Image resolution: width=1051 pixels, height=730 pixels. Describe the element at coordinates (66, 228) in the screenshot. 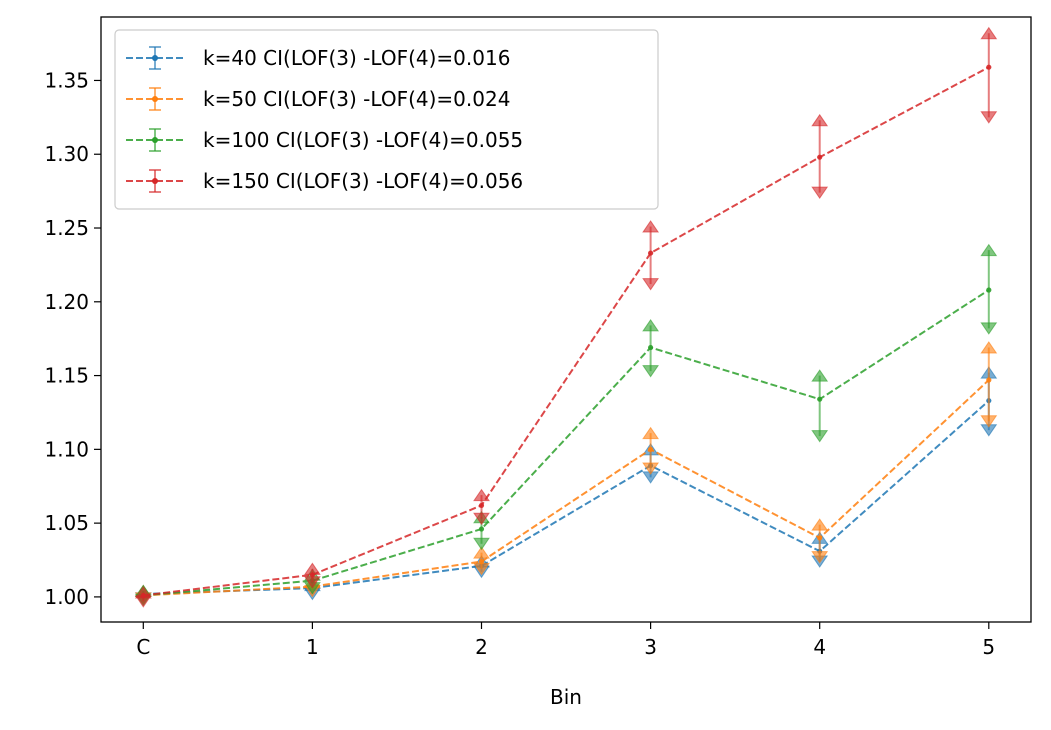

I see `y-tick-label: 1.25` at that location.